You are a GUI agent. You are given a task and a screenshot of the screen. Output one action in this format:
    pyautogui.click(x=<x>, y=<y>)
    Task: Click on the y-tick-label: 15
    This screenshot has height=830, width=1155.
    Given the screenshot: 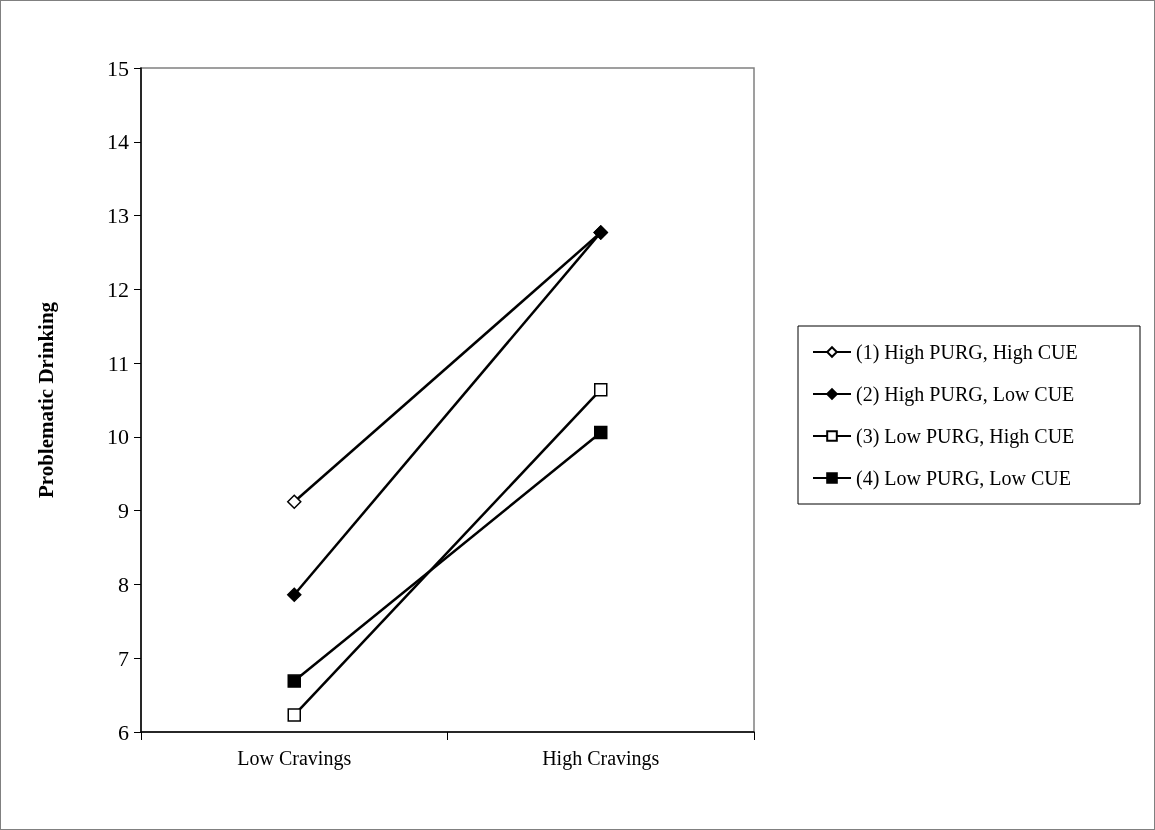 What is the action you would take?
    pyautogui.click(x=118, y=68)
    